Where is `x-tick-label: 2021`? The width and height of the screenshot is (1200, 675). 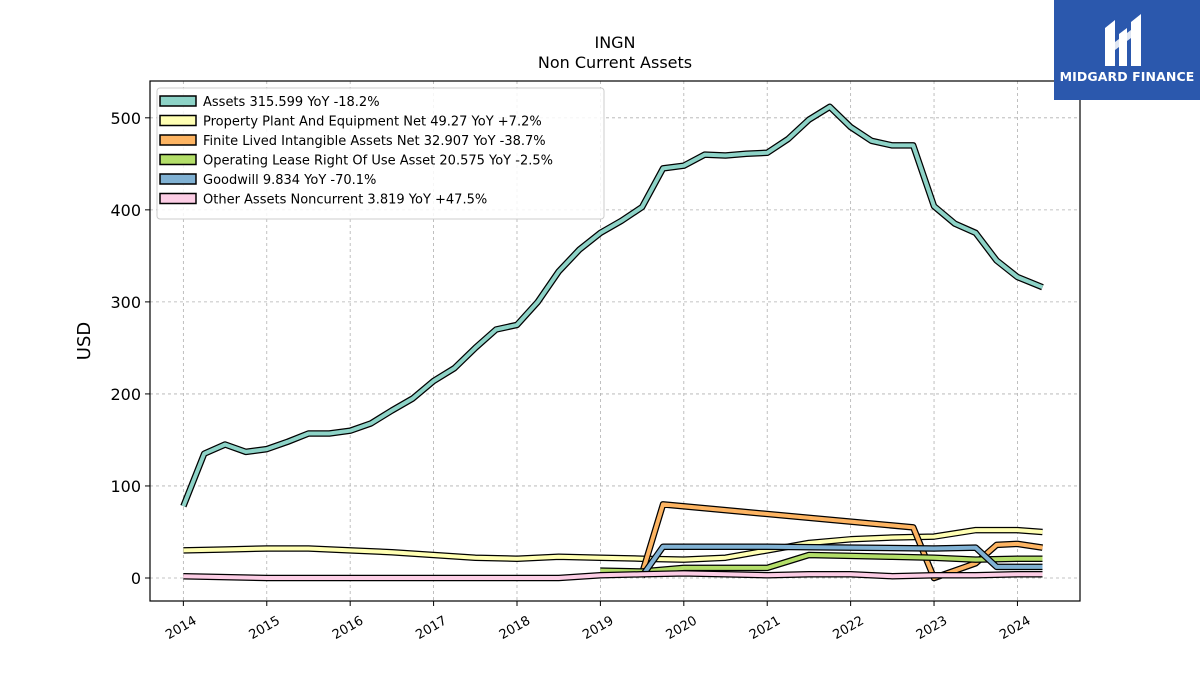 x-tick-label: 2021 is located at coordinates (765, 628).